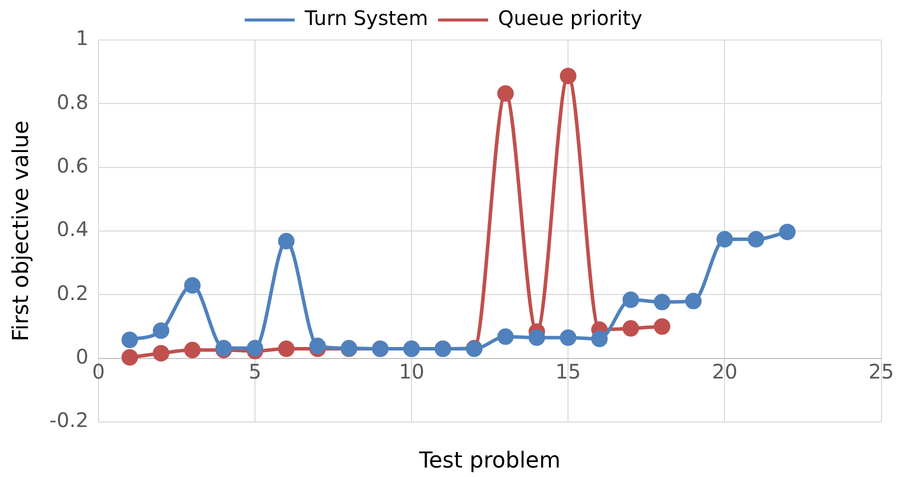 This screenshot has height=477, width=897. What do you see at coordinates (881, 372) in the screenshot?
I see `x-tick-label: 25` at bounding box center [881, 372].